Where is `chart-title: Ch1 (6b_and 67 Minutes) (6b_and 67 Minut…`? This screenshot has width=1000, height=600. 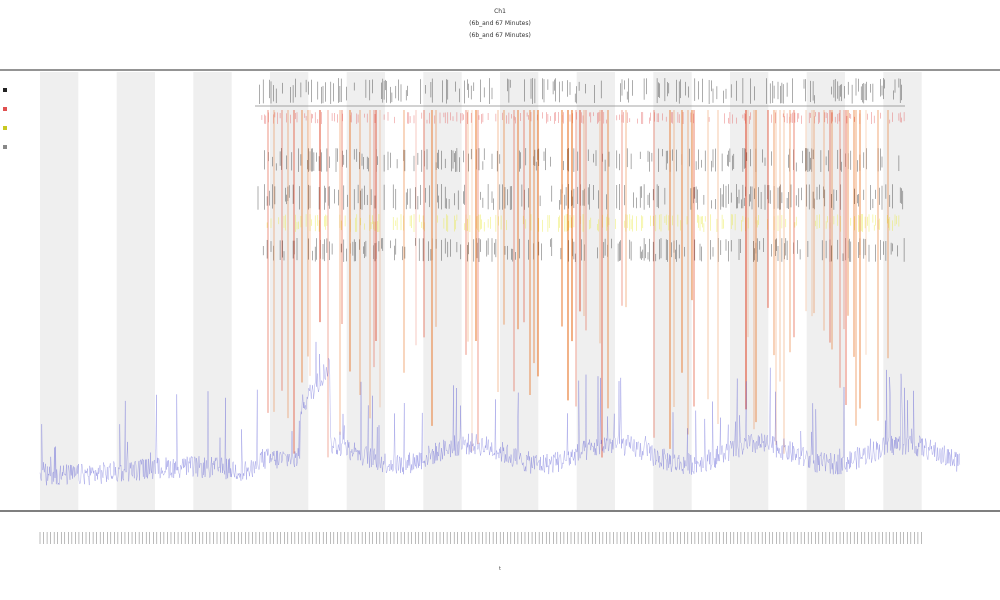
chart-title: Ch1 (6b_and 67 Minutes) (6b_and 67 Minut… is located at coordinates (500, 24).